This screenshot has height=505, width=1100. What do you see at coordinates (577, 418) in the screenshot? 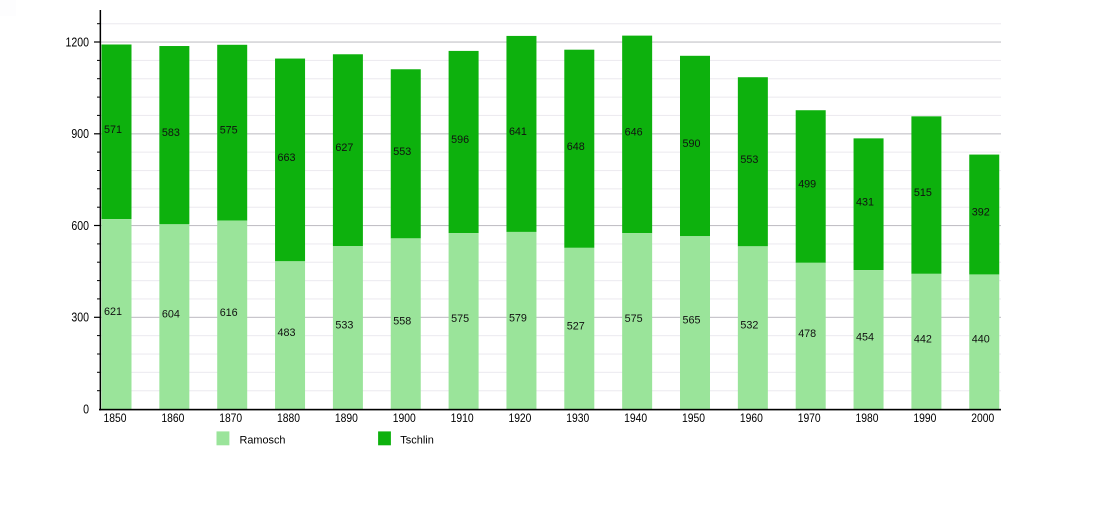
I see `svg-text: 1930` at bounding box center [577, 418].